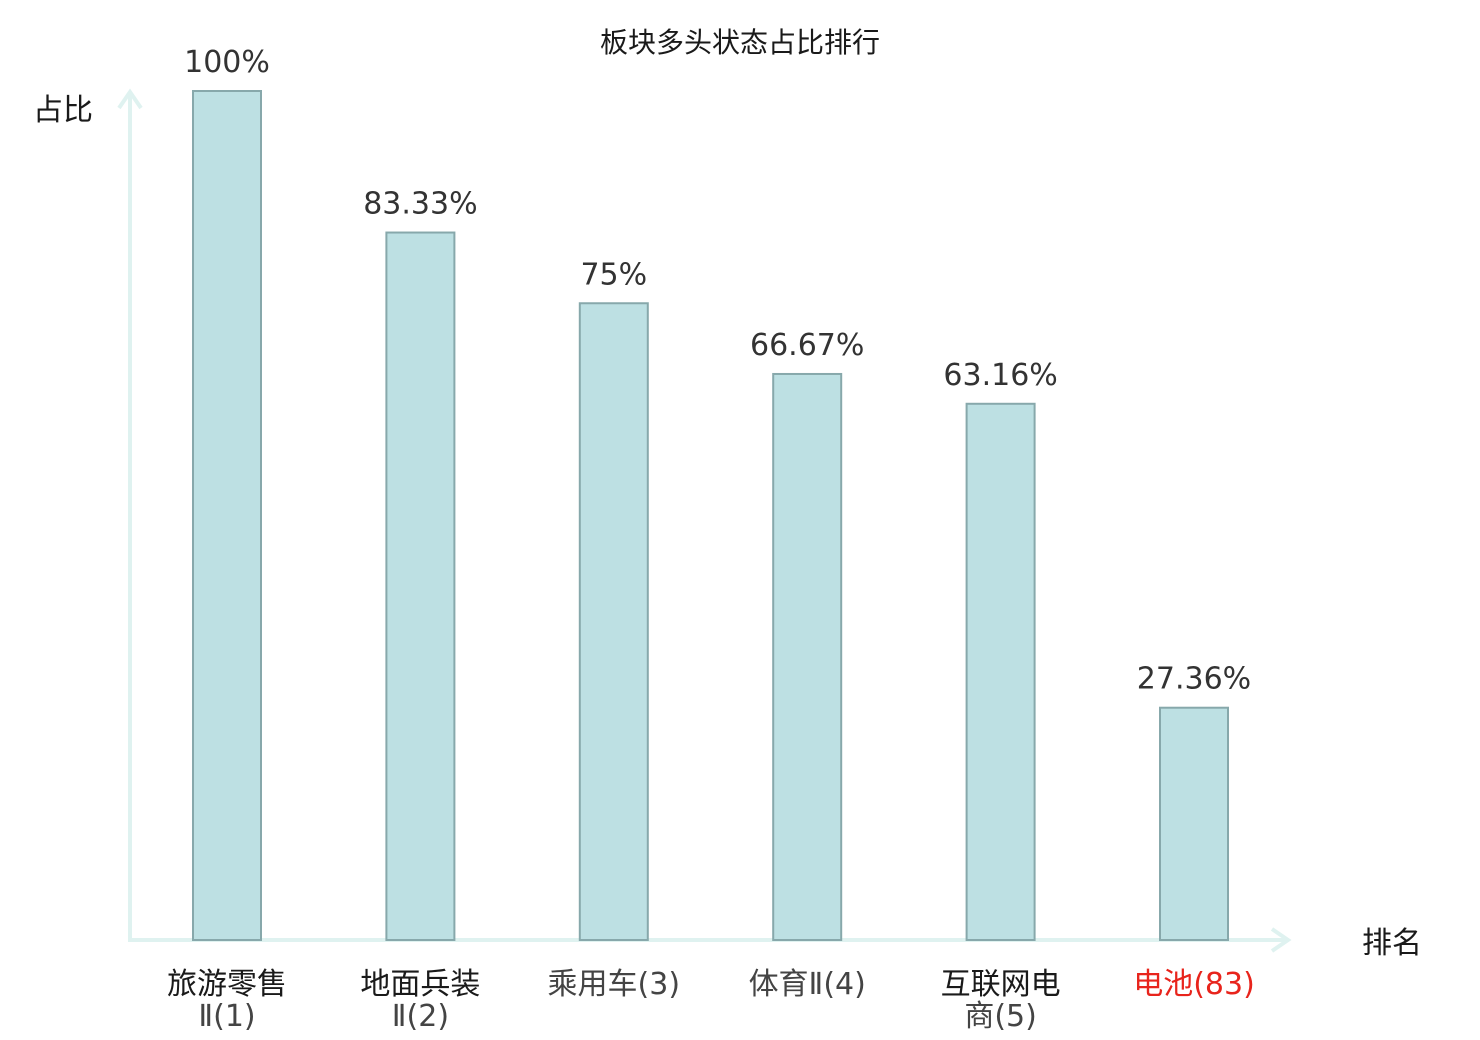 This screenshot has width=1480, height=1040. I want to click on bar-value-label: 63.16%, so click(1000, 375).